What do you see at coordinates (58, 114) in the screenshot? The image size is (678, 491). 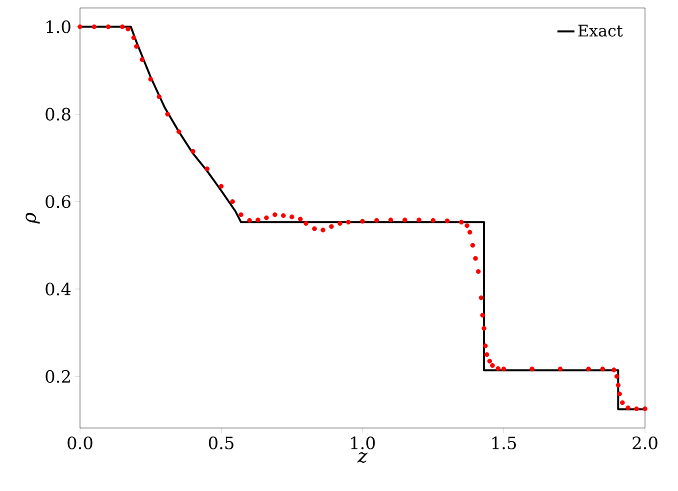 I see `y-tick-label: 0.8` at bounding box center [58, 114].